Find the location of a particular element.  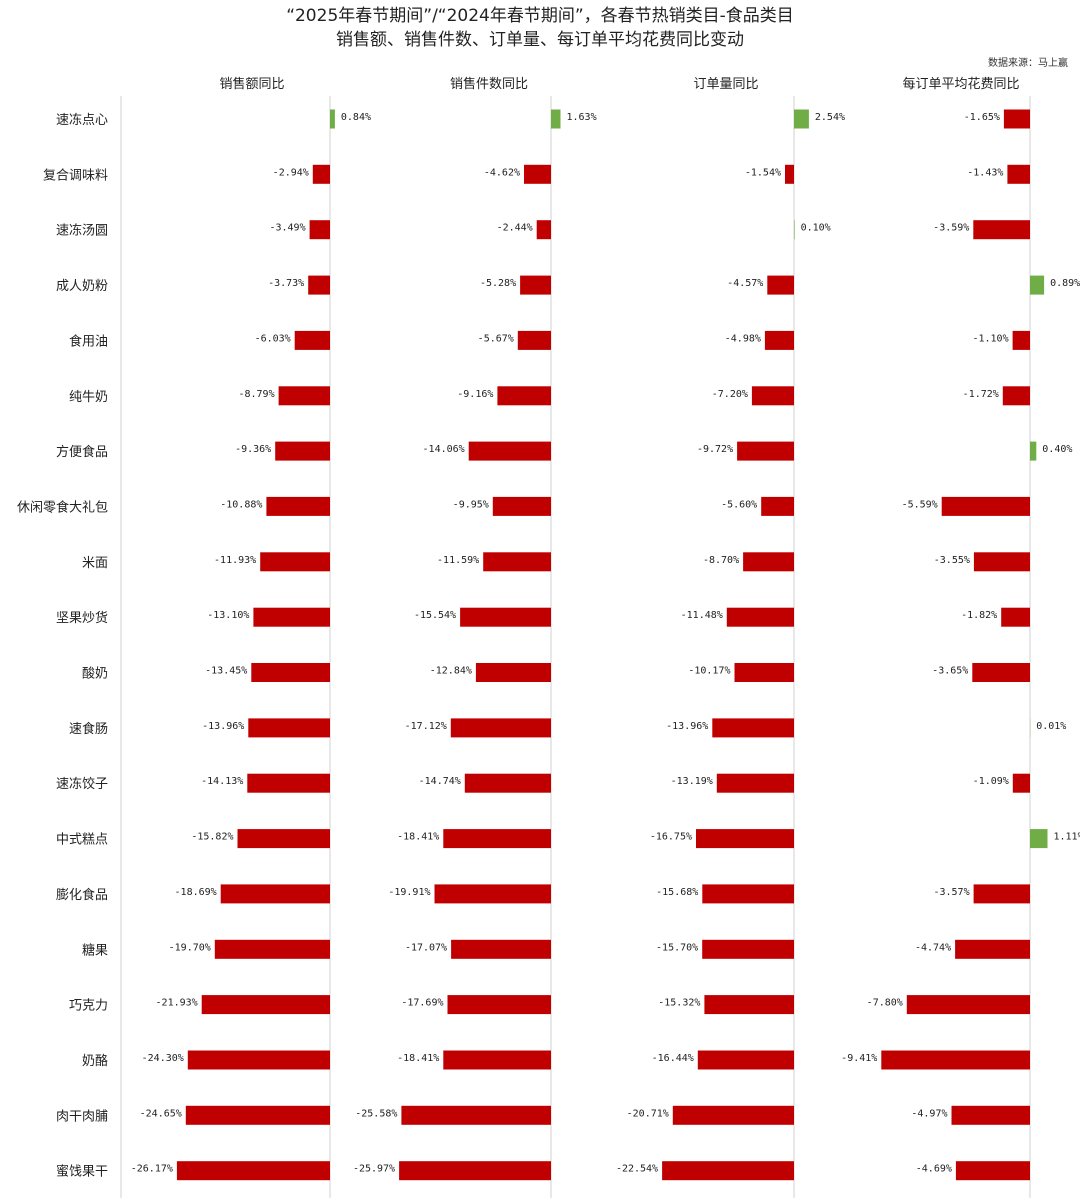

data-label: -13.10% is located at coordinates (228, 615).